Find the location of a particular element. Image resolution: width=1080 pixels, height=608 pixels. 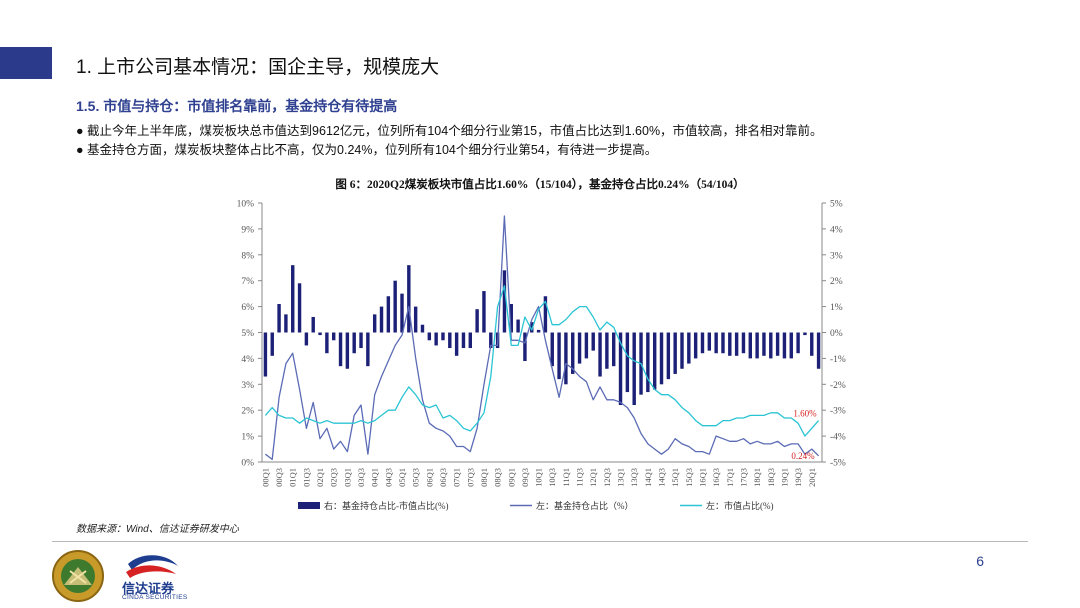

data-source: 数据来源：Wind、信达证券研发中心 is located at coordinates (157, 529).